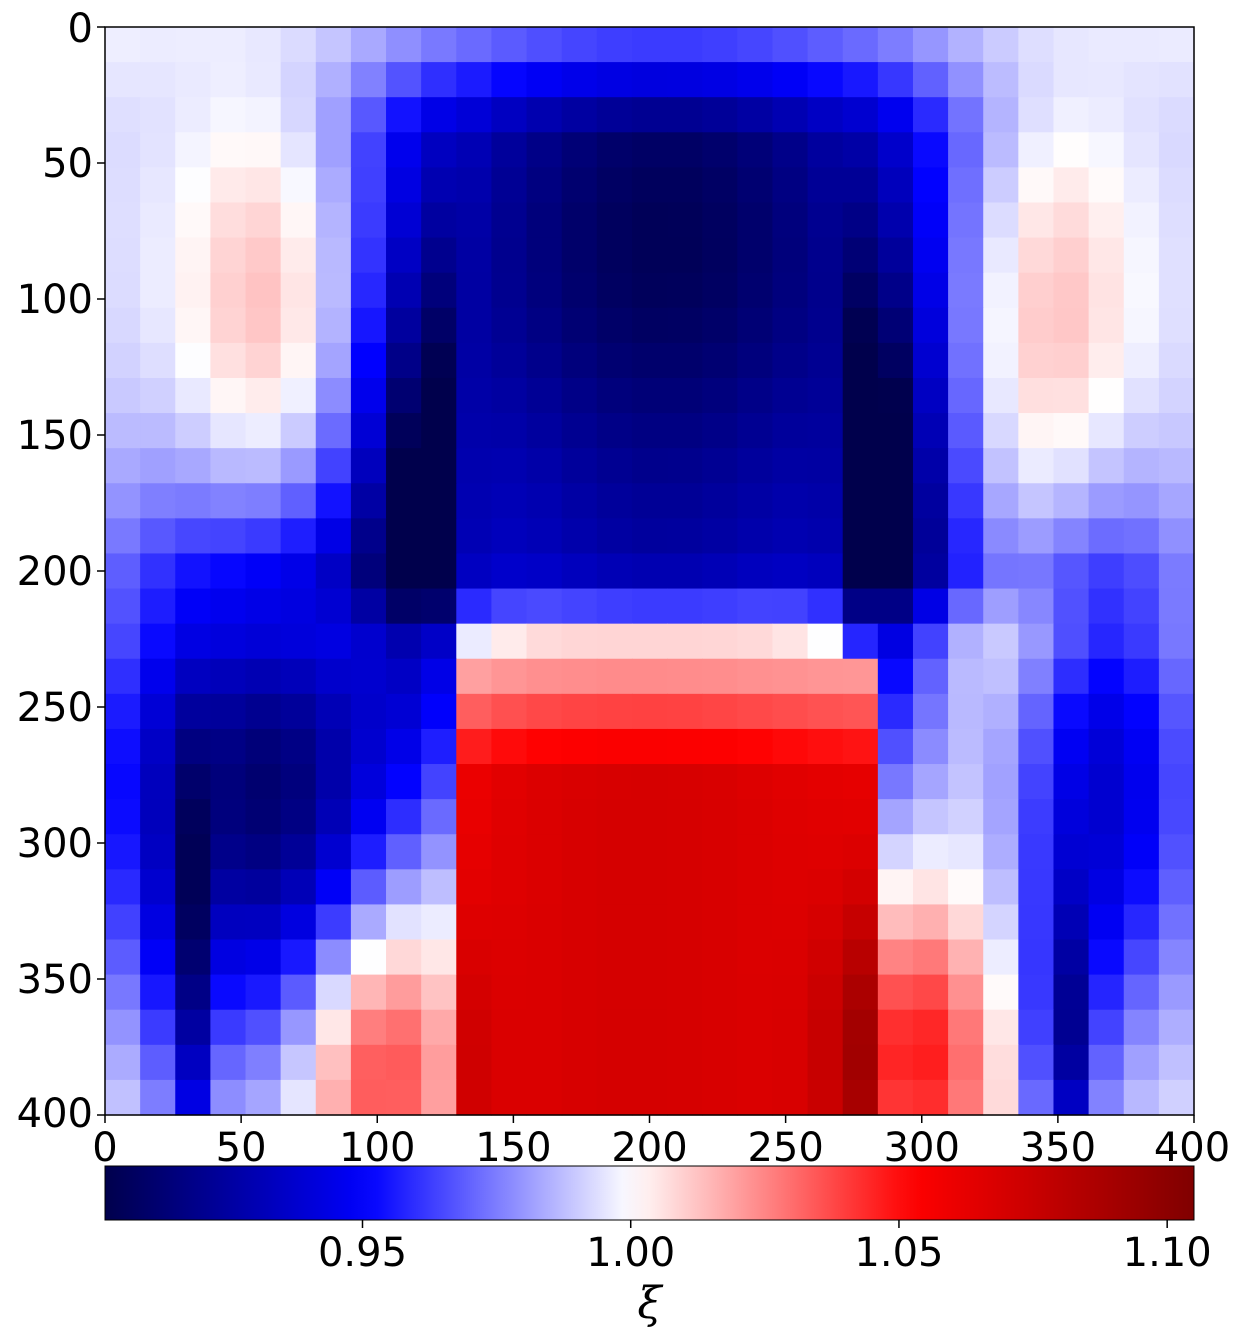 This screenshot has height=1335, width=1246. Describe the element at coordinates (241, 1148) in the screenshot. I see `x-tick-label: 50` at that location.